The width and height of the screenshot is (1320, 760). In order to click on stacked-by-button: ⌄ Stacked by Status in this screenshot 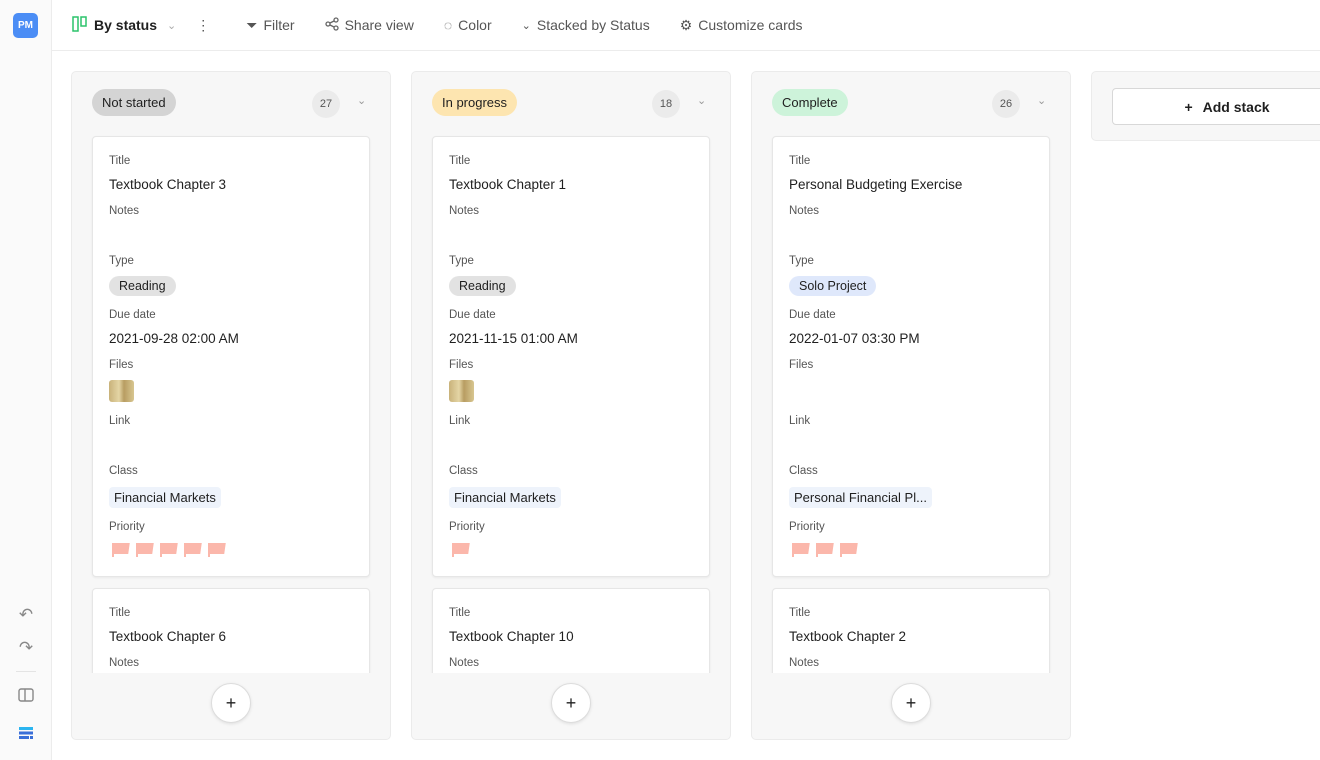, I will do `click(586, 25)`.